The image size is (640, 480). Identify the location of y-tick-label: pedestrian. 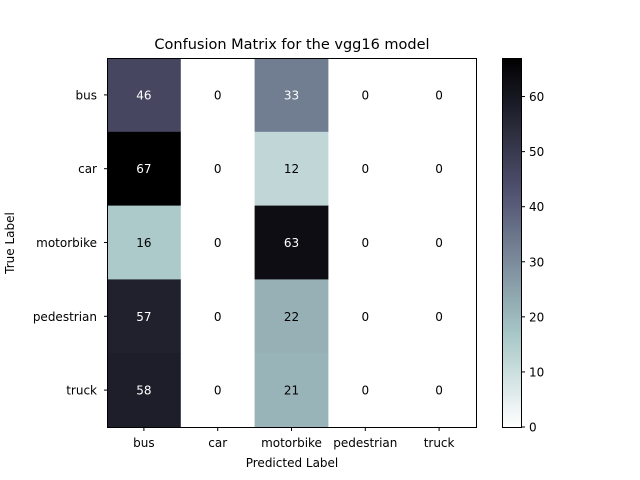
(65, 317).